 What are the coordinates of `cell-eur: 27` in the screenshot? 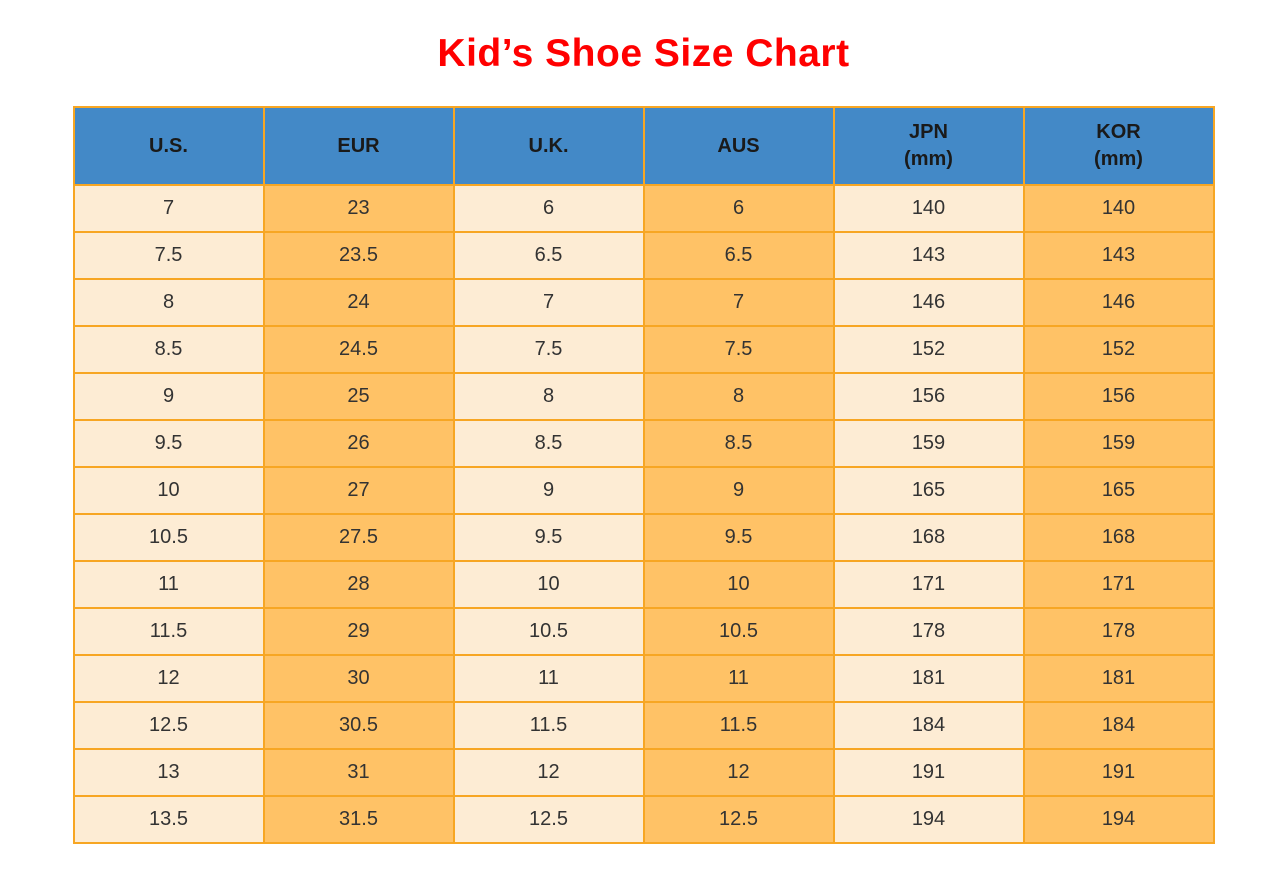 It's located at (358, 490).